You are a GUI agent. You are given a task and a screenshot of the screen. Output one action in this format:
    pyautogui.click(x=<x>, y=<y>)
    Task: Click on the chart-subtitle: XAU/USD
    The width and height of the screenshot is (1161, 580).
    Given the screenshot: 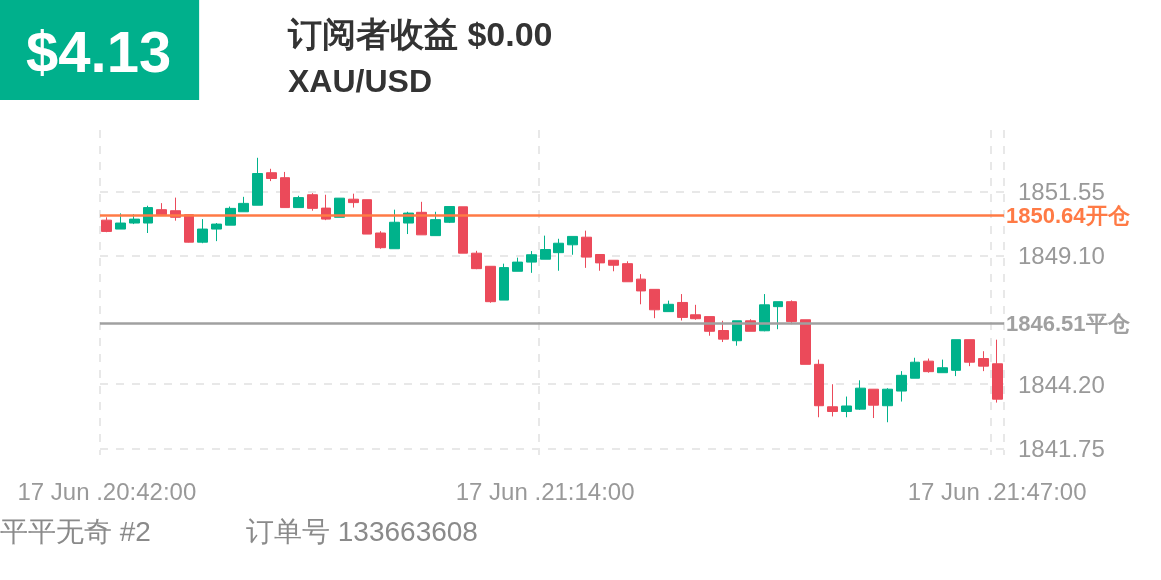 What is the action you would take?
    pyautogui.click(x=360, y=81)
    